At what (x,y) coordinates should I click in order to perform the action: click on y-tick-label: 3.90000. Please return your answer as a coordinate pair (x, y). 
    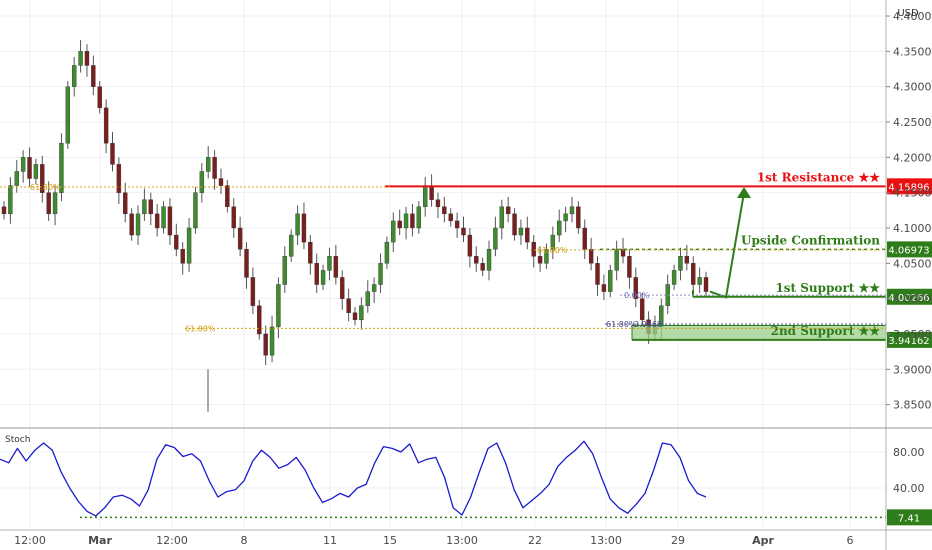
    Looking at the image, I should click on (912, 369).